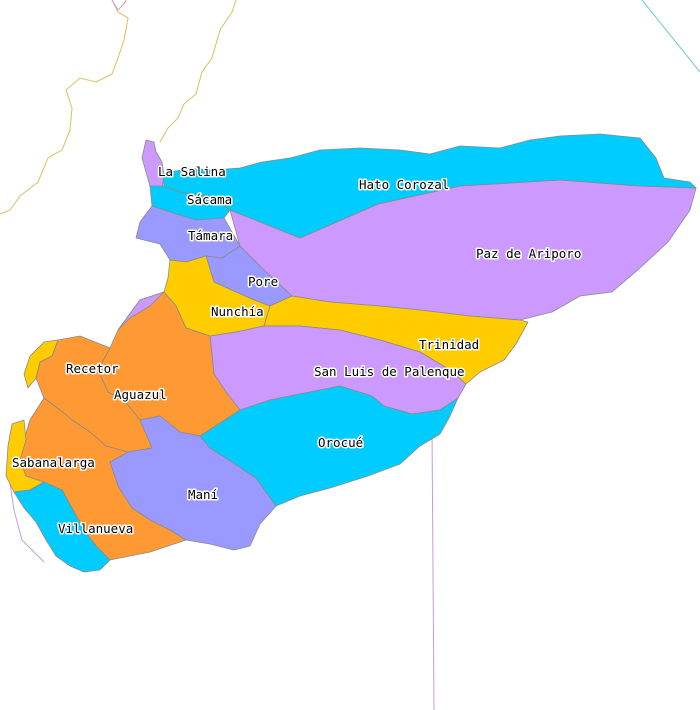  What do you see at coordinates (340, 442) in the screenshot?
I see `label-orocue: Orocué` at bounding box center [340, 442].